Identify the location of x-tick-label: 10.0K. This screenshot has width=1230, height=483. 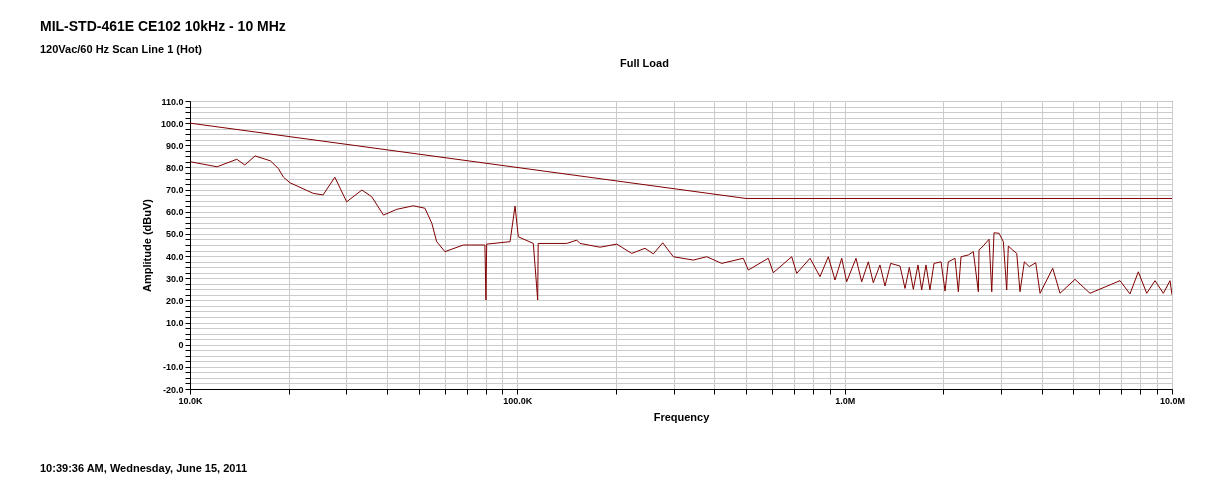
(190, 400).